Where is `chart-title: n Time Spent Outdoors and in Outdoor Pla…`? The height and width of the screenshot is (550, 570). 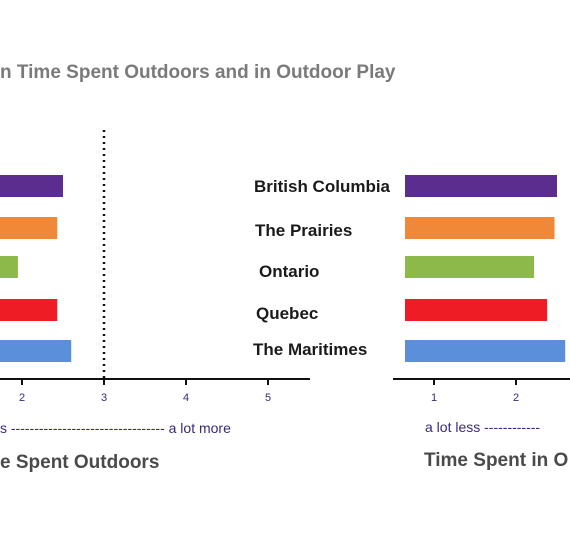
chart-title: n Time Spent Outdoors and in Outdoor Pla… is located at coordinates (198, 72).